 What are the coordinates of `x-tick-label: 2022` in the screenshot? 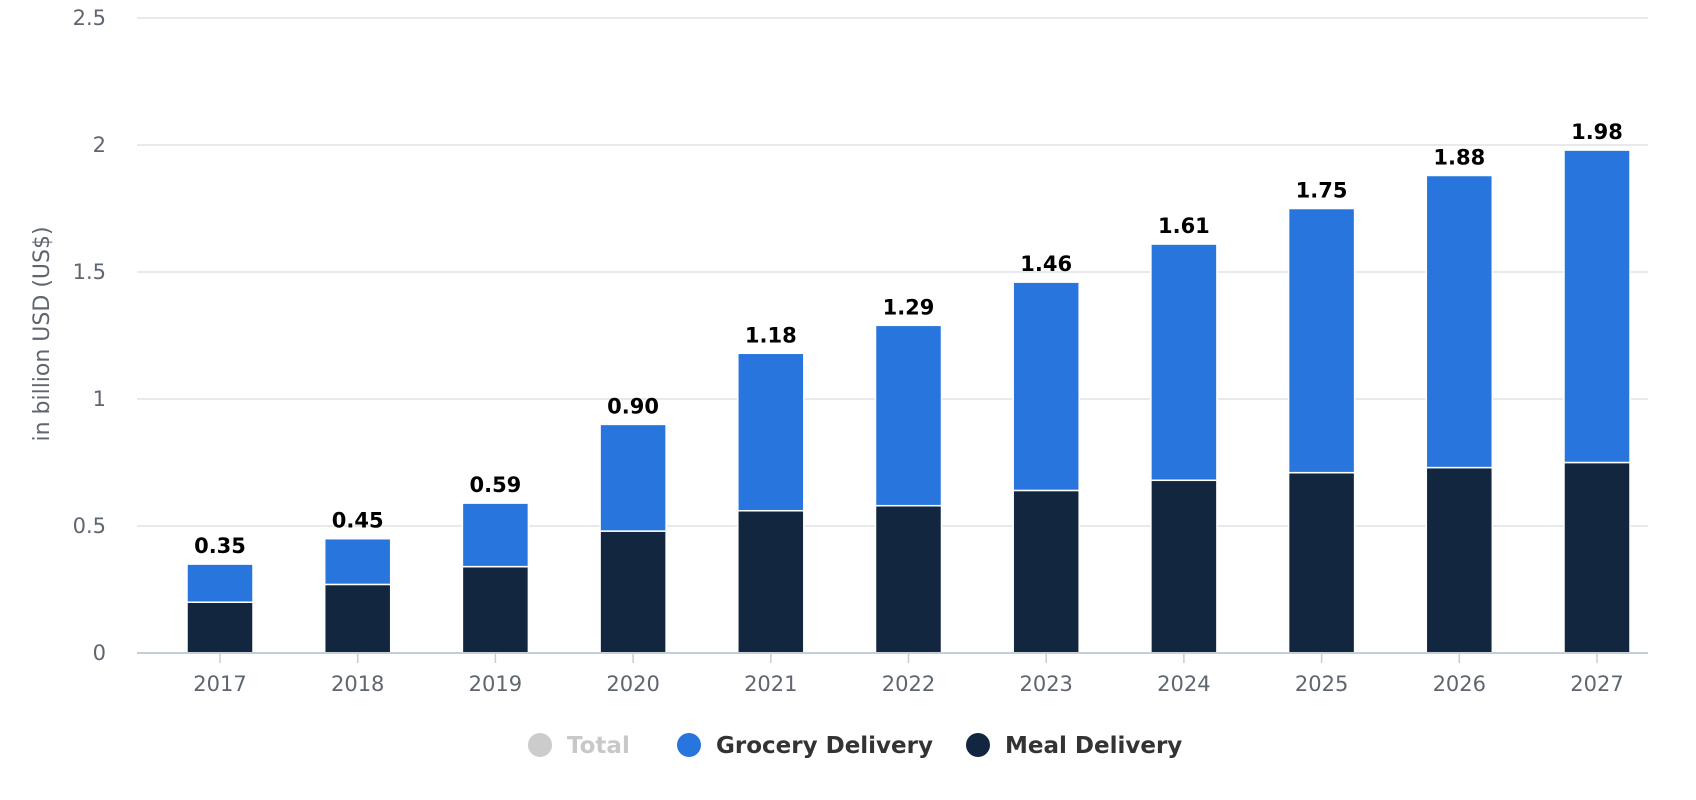 It's located at (908, 684).